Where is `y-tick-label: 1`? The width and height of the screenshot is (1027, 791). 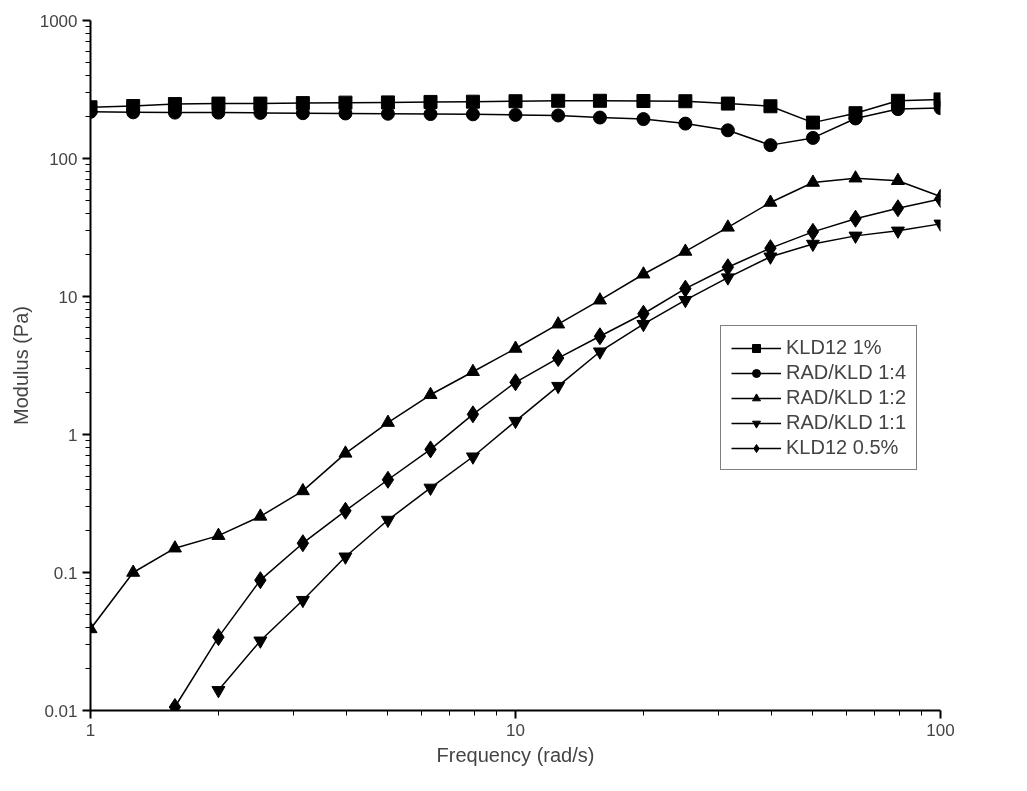 y-tick-label: 1 is located at coordinates (73, 435).